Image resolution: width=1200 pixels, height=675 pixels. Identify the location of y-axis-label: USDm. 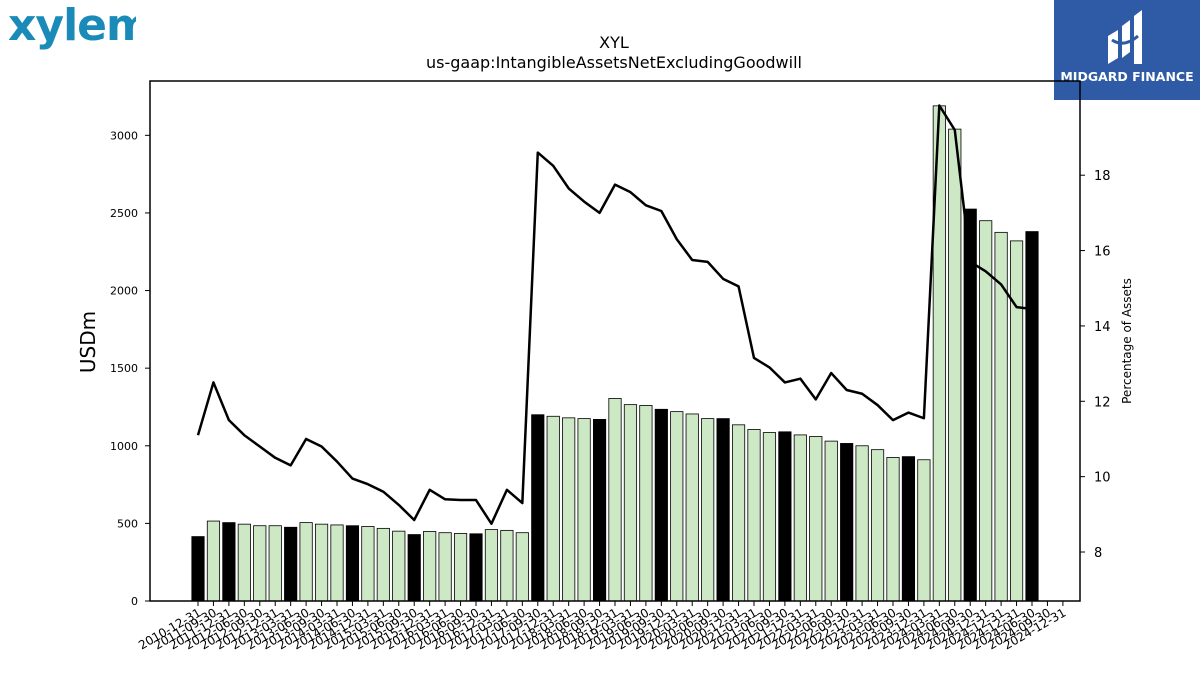
(88, 342).